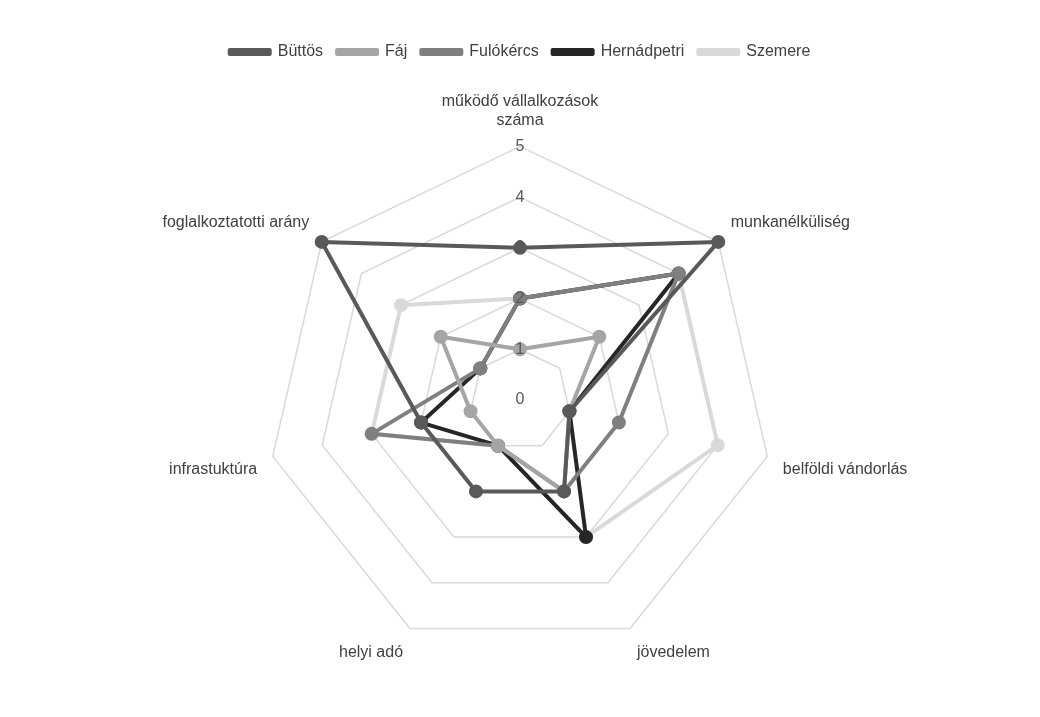  What do you see at coordinates (778, 51) in the screenshot?
I see `legend-label: Szemere` at bounding box center [778, 51].